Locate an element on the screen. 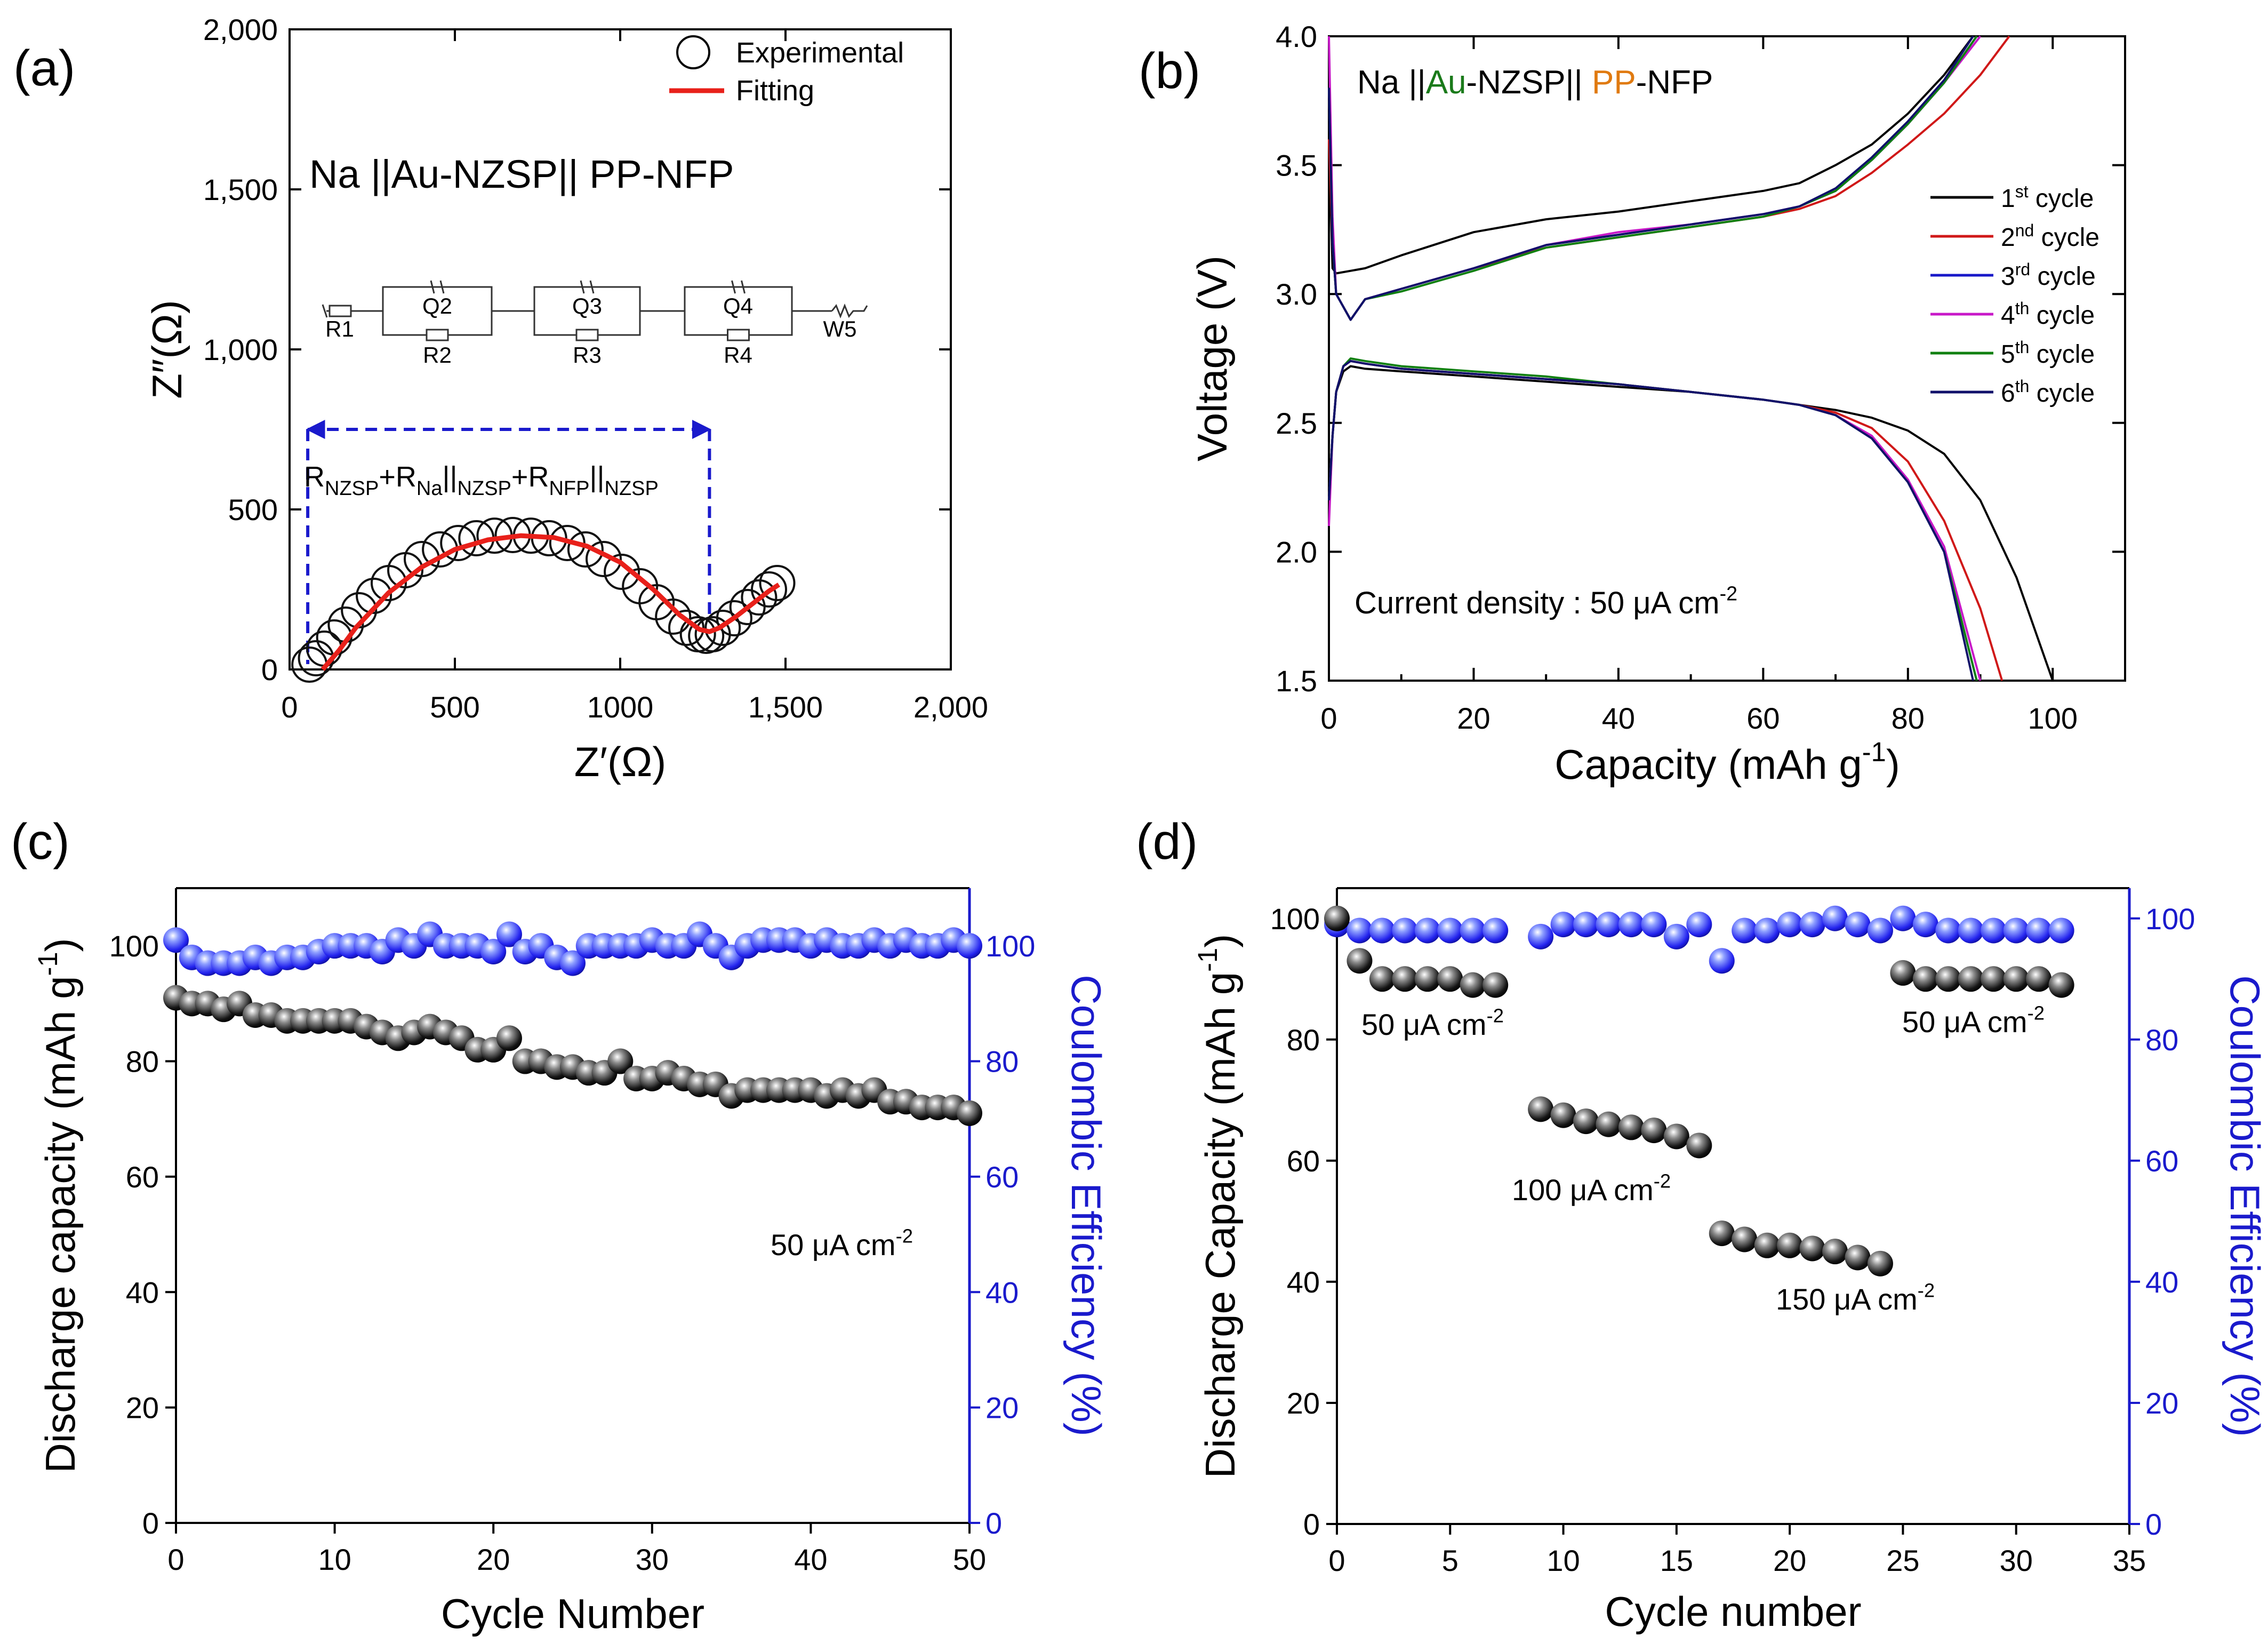  x-tick-label-b: 60 is located at coordinates (1763, 718).